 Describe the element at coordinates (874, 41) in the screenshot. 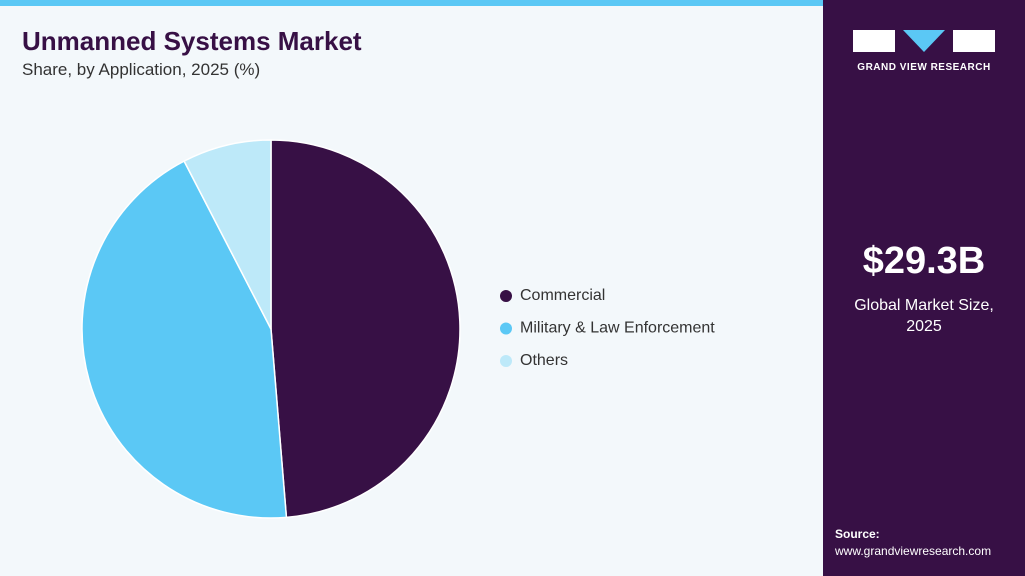

I see `logo-g` at that location.